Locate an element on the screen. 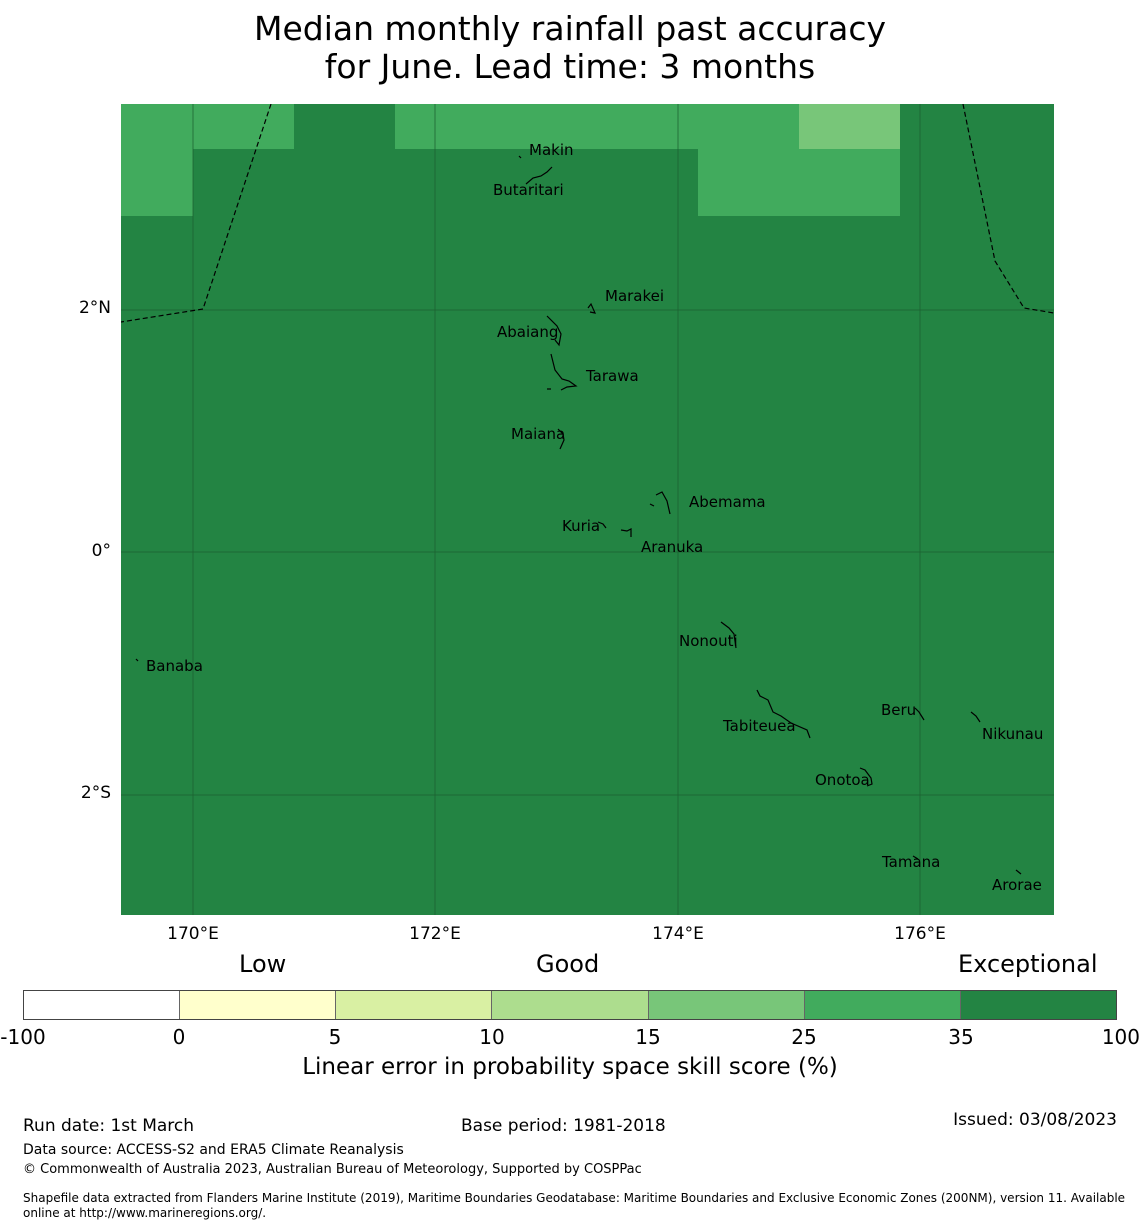 This screenshot has width=1140, height=1230. colorbar is located at coordinates (570, 1005).